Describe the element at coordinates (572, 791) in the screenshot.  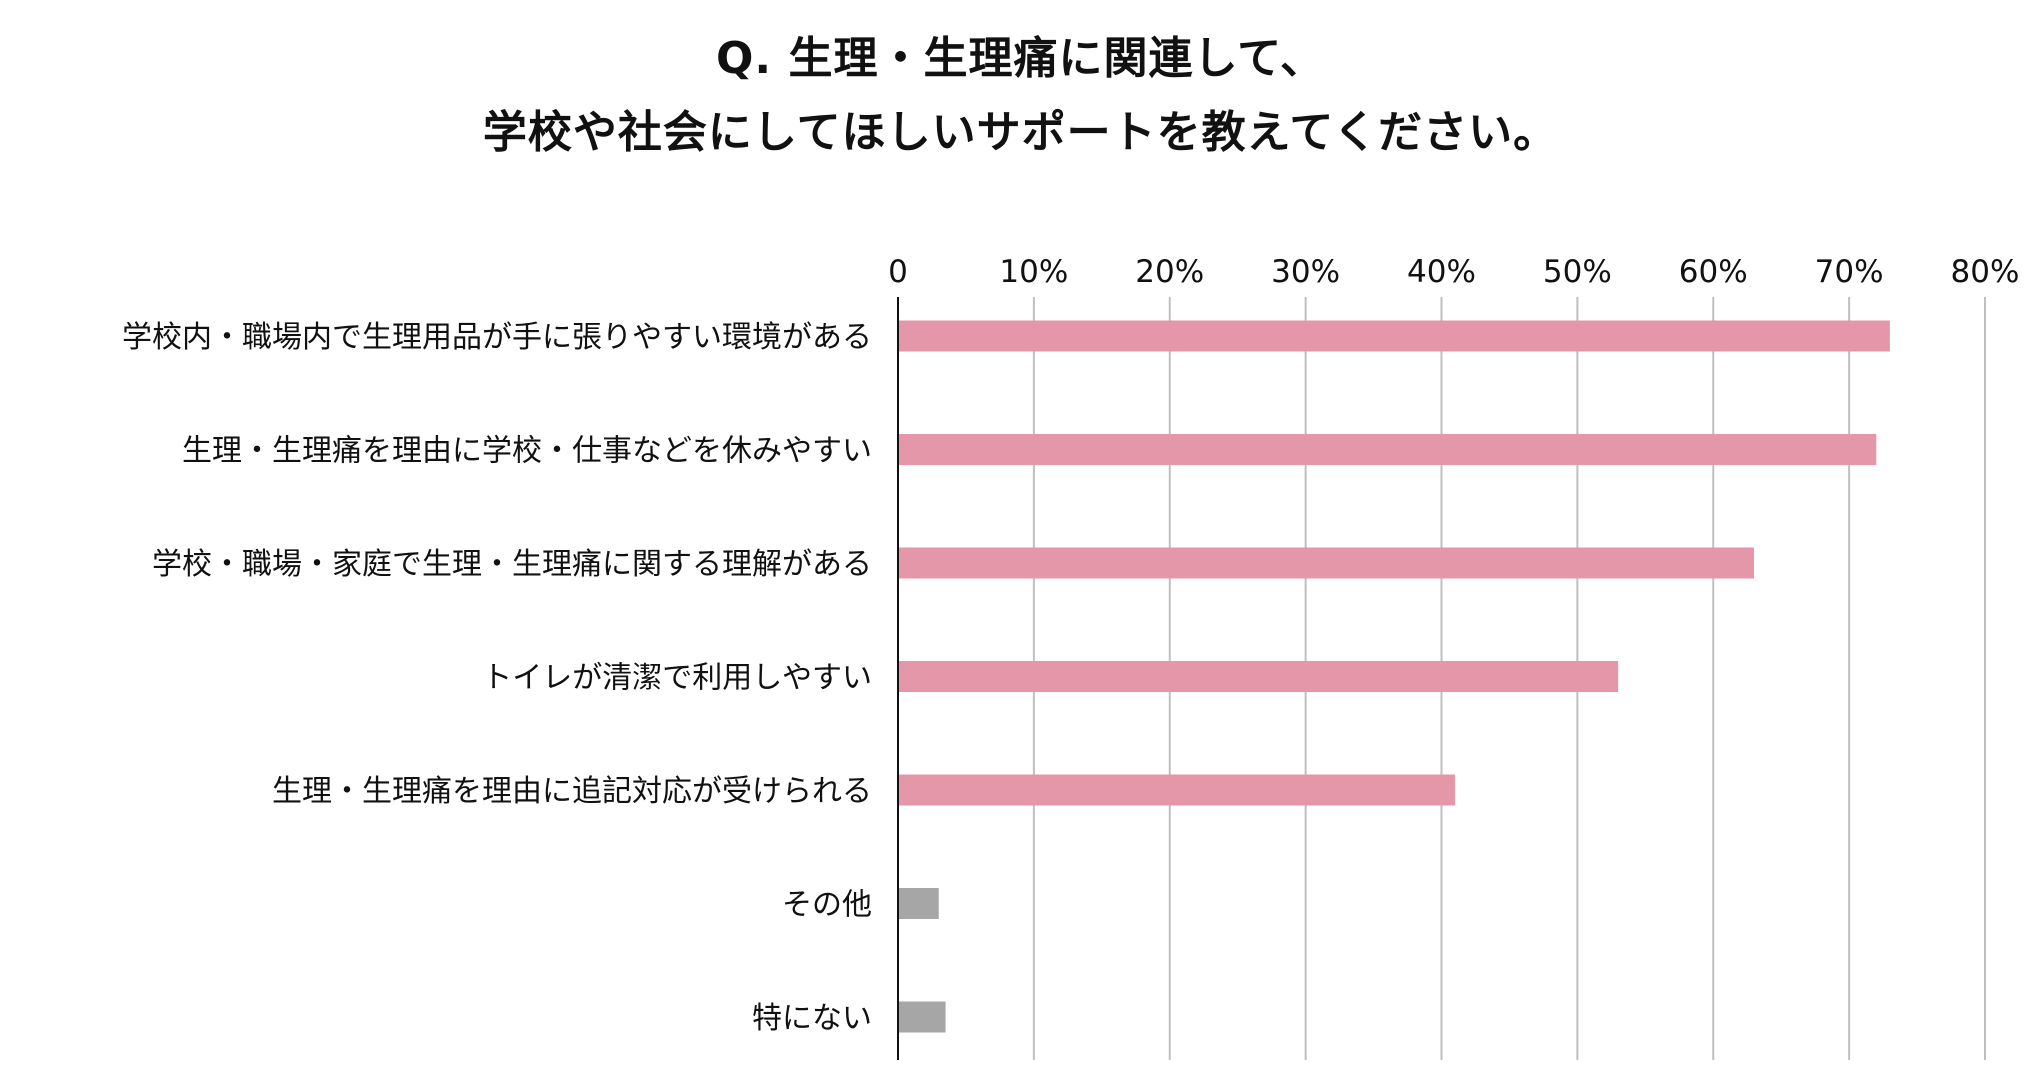
I see `category-label: 生理・生理痛を理由に追記対応が受けられる` at that location.